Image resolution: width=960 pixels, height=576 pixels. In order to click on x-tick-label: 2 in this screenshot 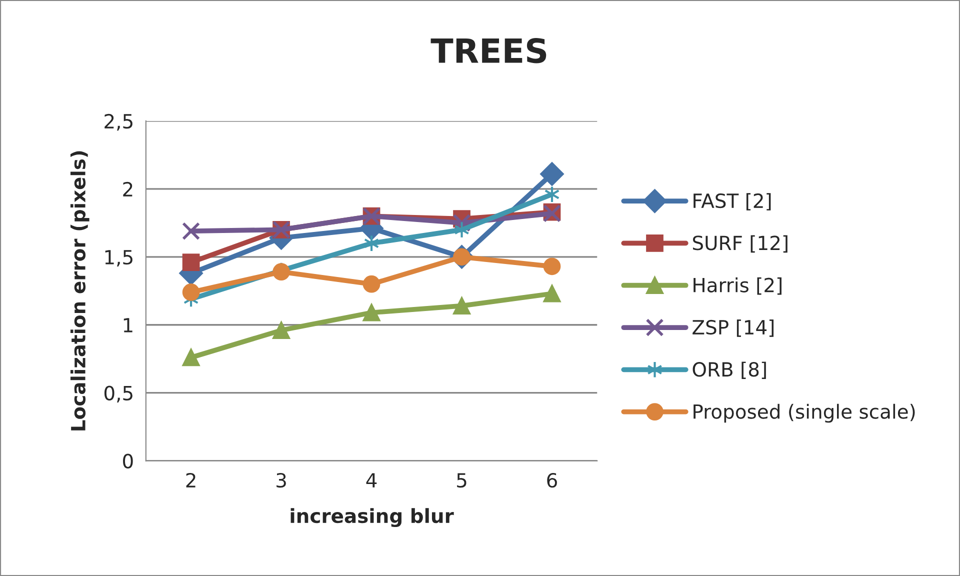, I will do `click(191, 480)`.